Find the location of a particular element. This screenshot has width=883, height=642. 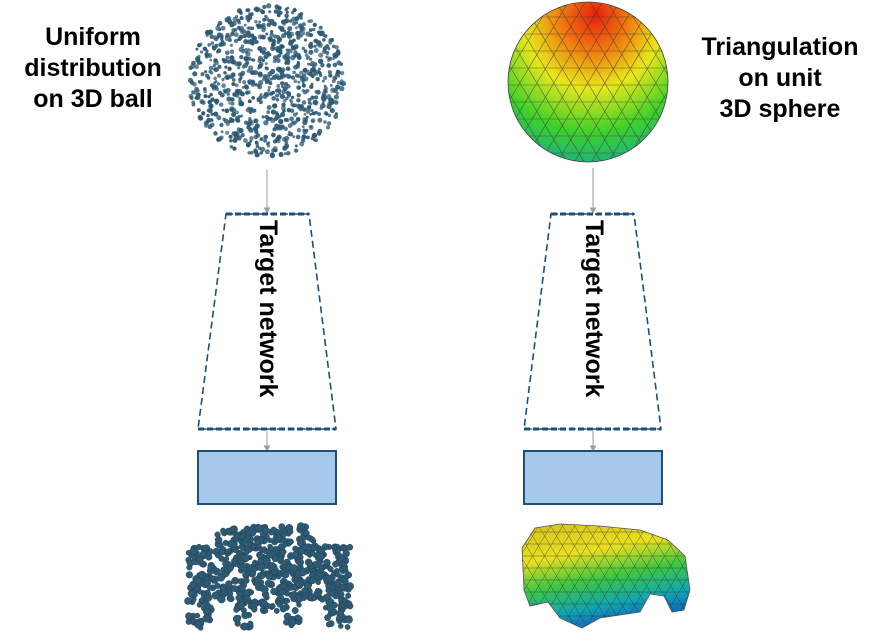

right-caption-line: Triangulation is located at coordinates (780, 47).